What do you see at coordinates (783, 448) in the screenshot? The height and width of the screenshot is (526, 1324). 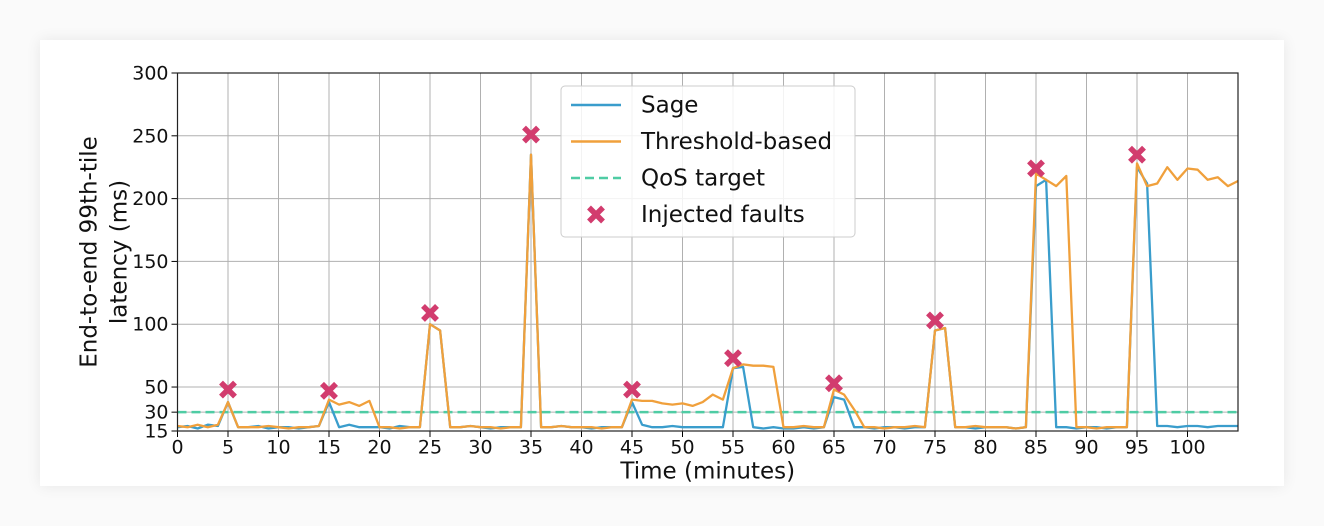 I see `x-tick-label: 60` at bounding box center [783, 448].